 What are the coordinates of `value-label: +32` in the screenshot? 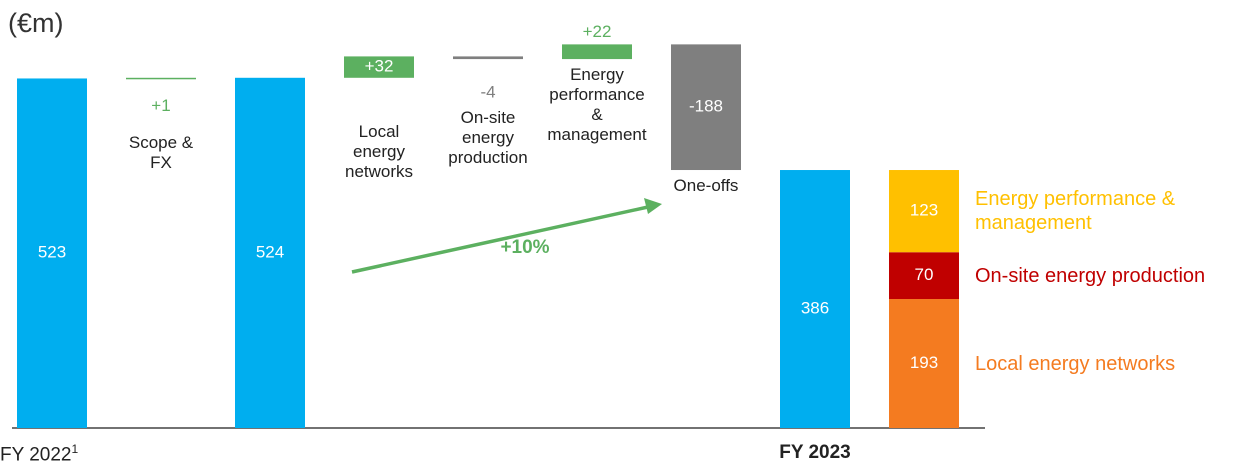 It's located at (379, 66).